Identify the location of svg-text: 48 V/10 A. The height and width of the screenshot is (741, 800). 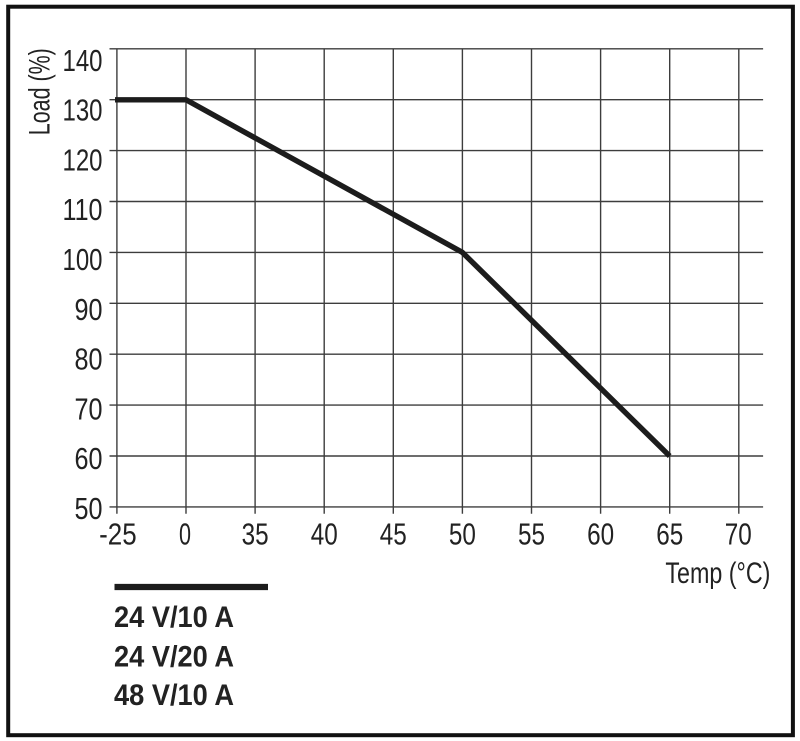
(174, 695).